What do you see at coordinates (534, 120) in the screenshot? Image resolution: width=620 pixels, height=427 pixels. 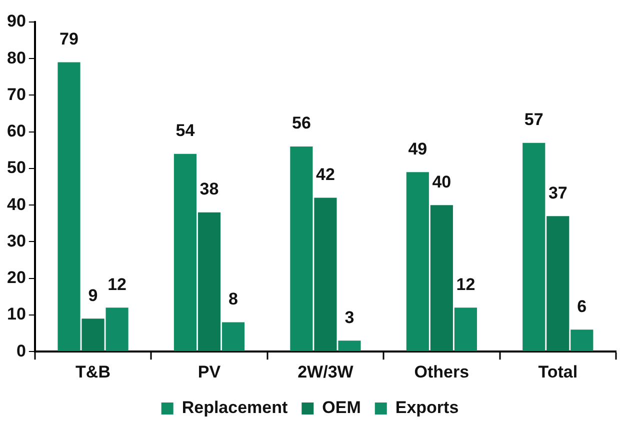 I see `data-label: 57` at bounding box center [534, 120].